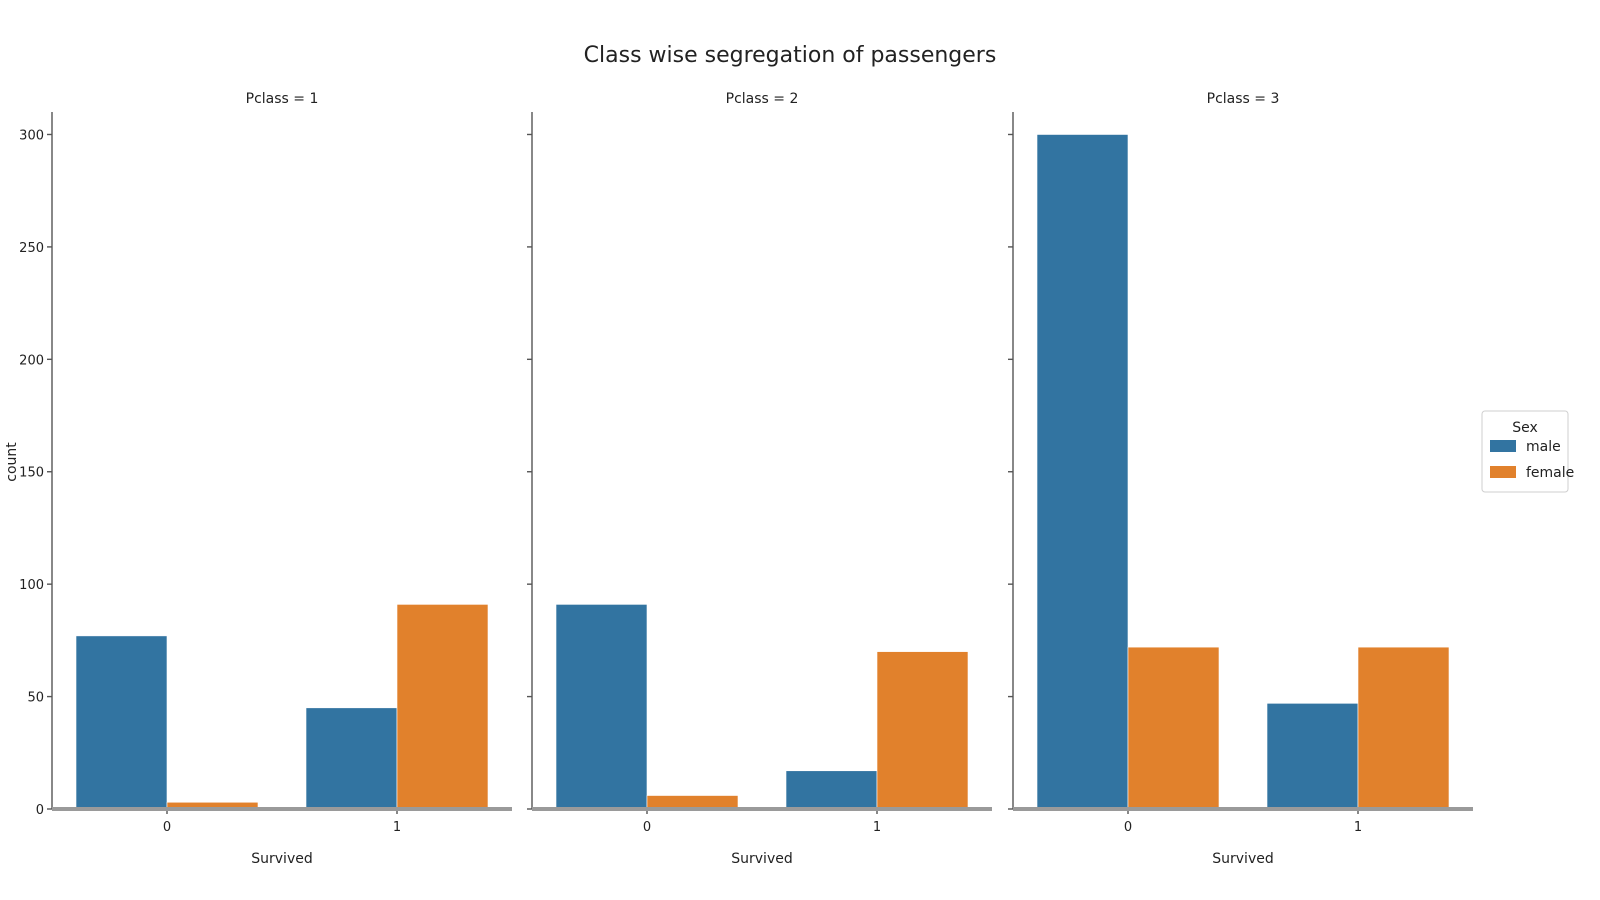  I want to click on panel-title: Pclass = 1, so click(282, 99).